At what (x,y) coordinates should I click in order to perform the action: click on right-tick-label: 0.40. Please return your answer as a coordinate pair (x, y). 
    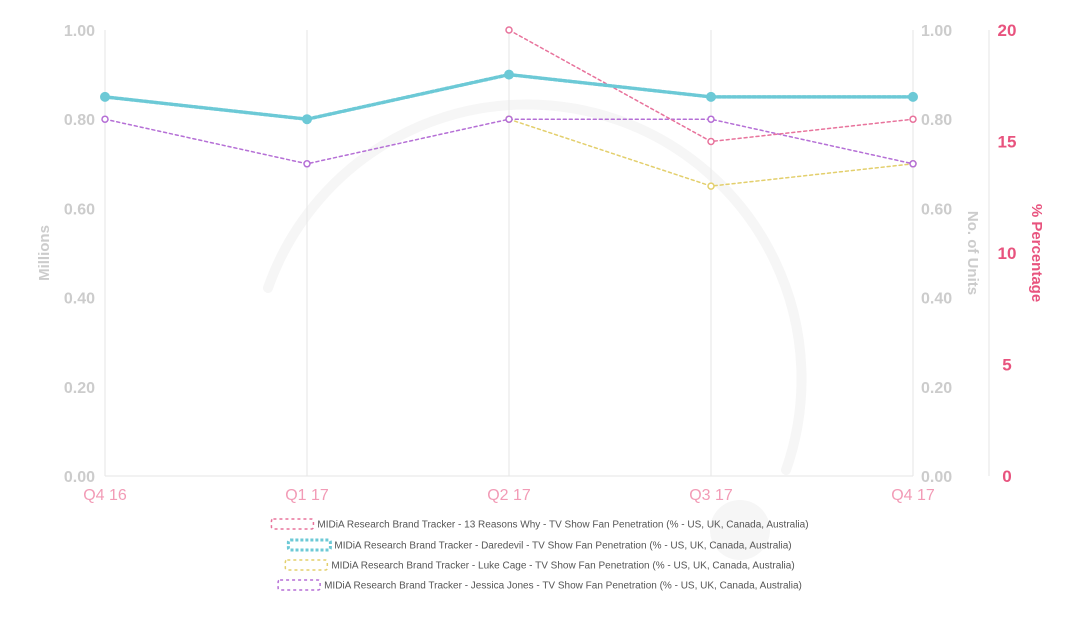
    Looking at the image, I should click on (936, 299).